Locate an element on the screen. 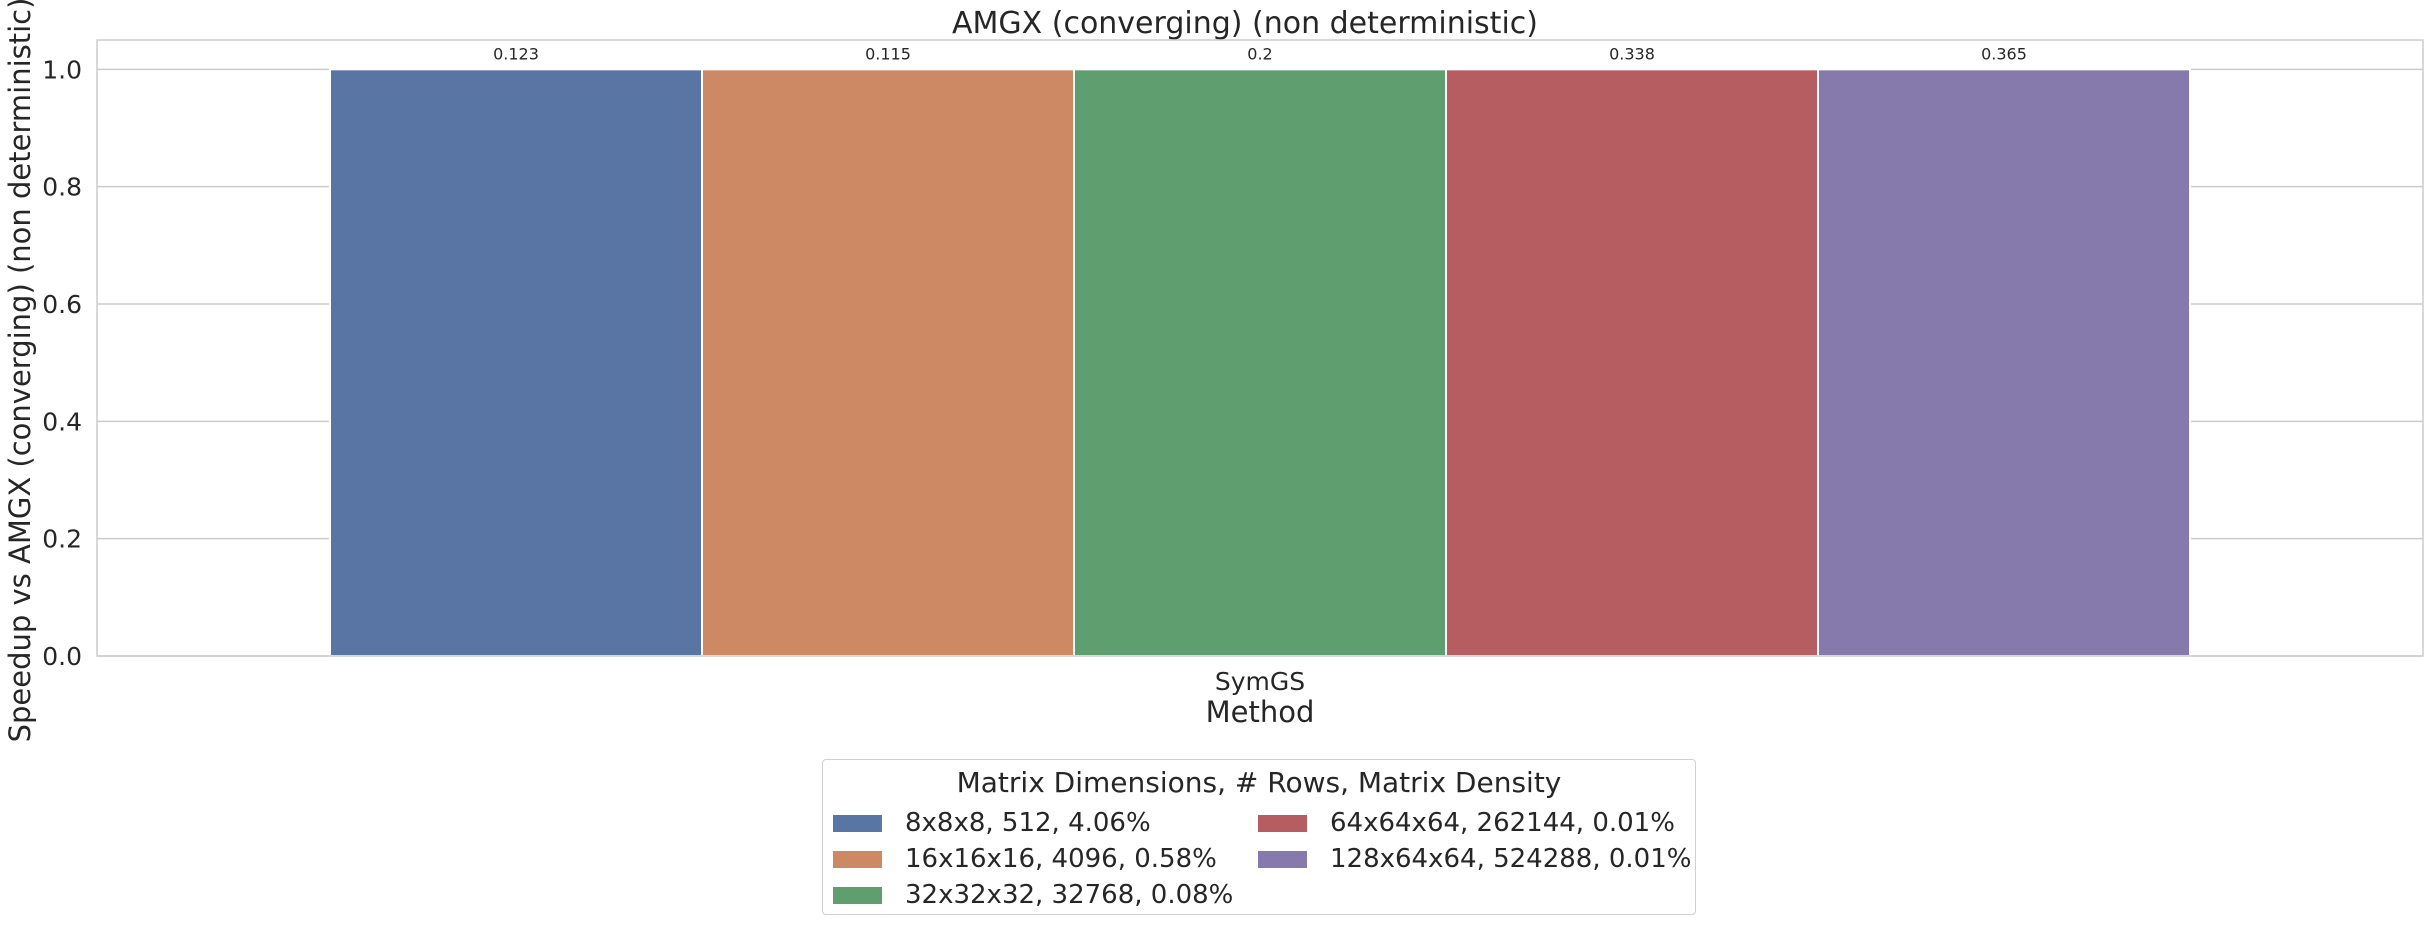 The height and width of the screenshot is (925, 2431). bar-value-label: 0.365 is located at coordinates (2004, 53).